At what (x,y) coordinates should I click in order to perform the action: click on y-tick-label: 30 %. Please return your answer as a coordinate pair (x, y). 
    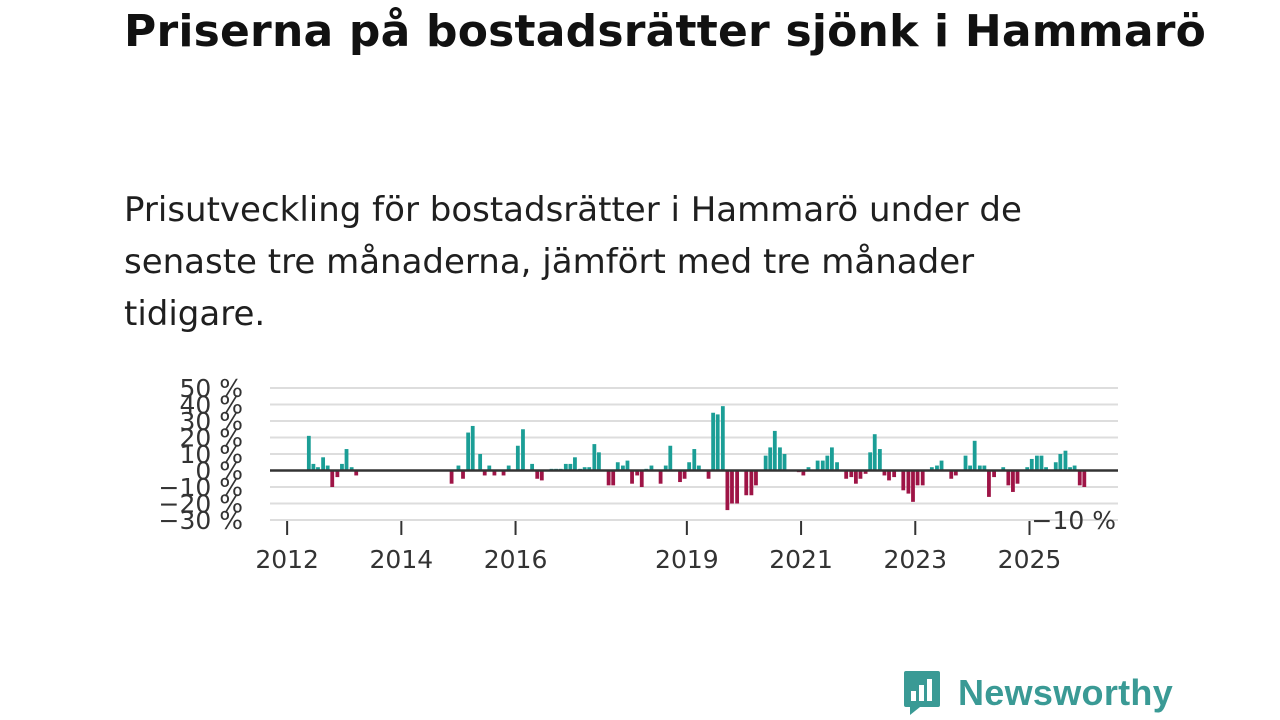
    Looking at the image, I should click on (211, 421).